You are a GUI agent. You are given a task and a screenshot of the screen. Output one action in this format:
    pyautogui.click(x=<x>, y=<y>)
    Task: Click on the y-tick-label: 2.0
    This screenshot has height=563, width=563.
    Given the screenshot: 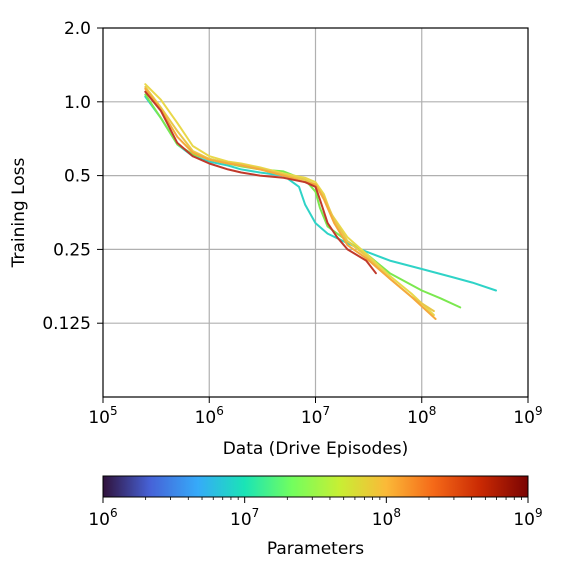 What is the action you would take?
    pyautogui.click(x=77, y=29)
    